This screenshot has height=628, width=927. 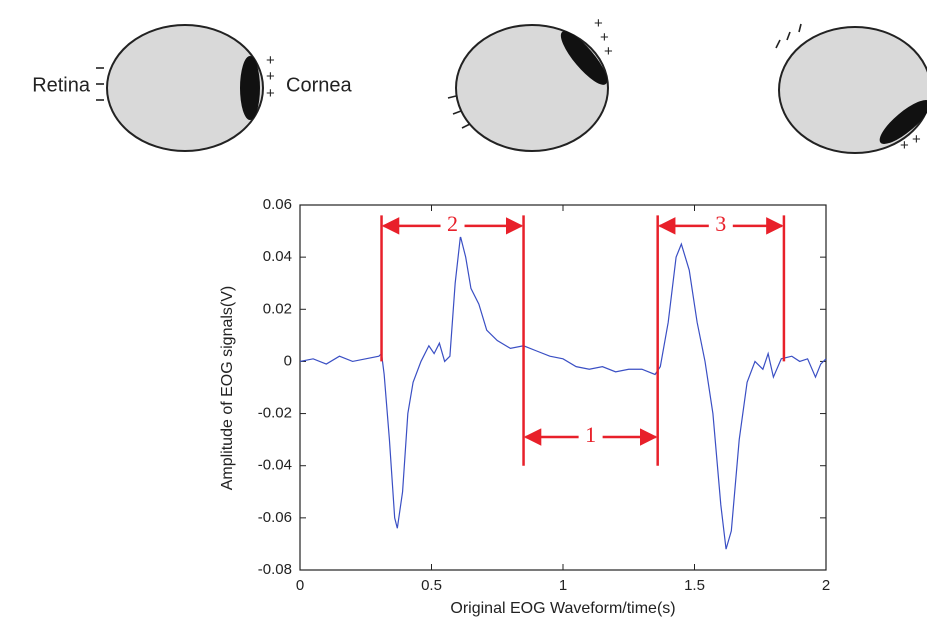 What do you see at coordinates (275, 517) in the screenshot?
I see `y-tick-label: -0.06` at bounding box center [275, 517].